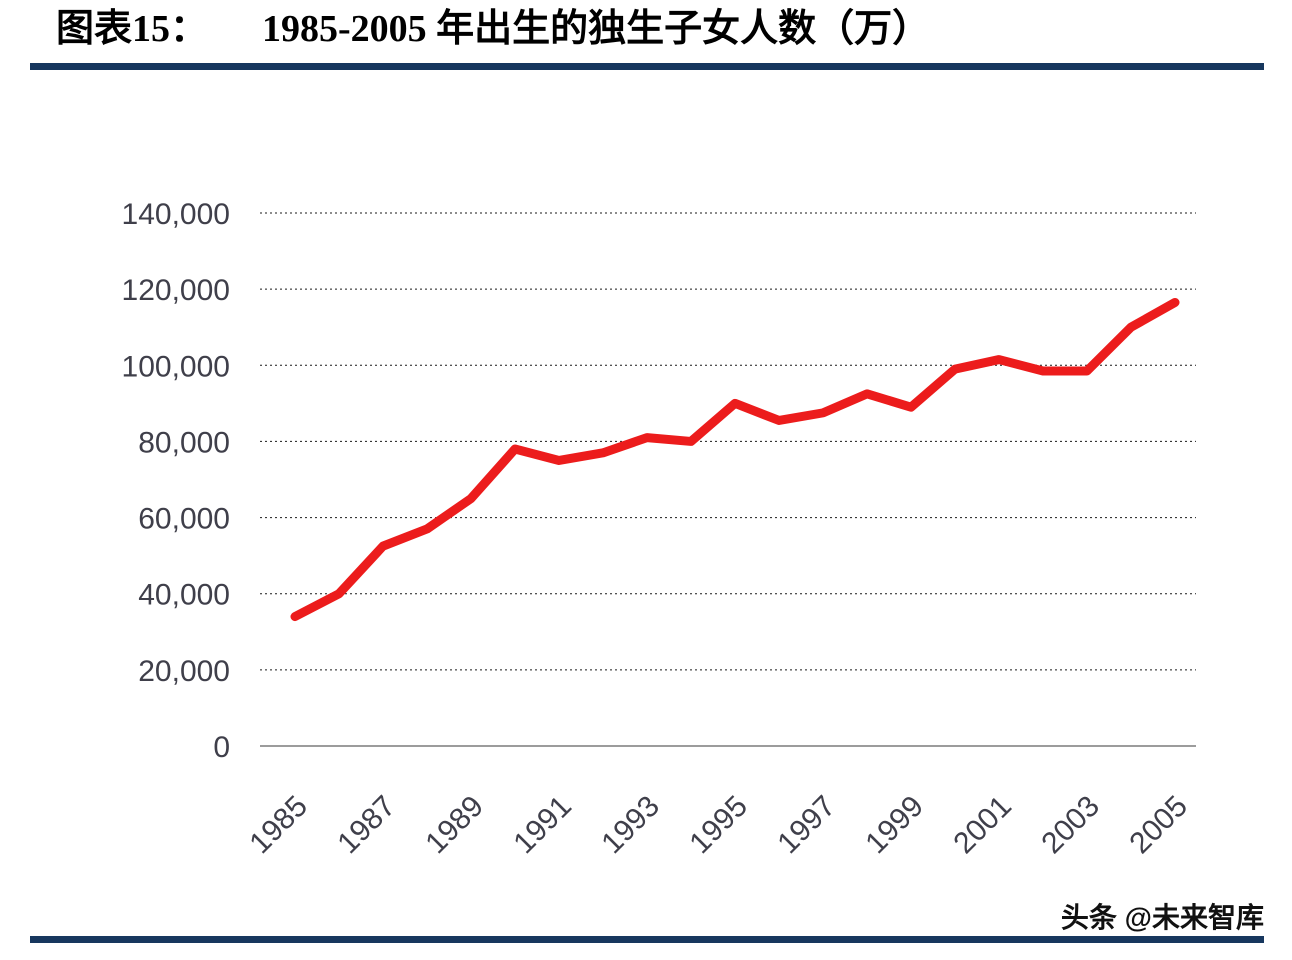 Image resolution: width=1292 pixels, height=960 pixels. I want to click on figure-label: 图表15：, so click(132, 29).